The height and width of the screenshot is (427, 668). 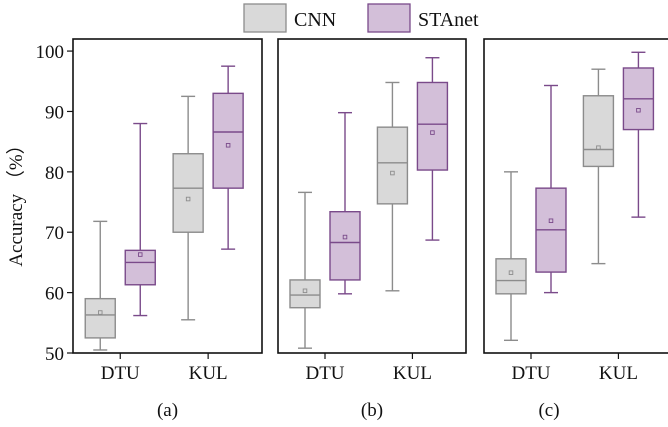 What do you see at coordinates (315, 20) in the screenshot?
I see `legend-label-cnn: CNN` at bounding box center [315, 20].